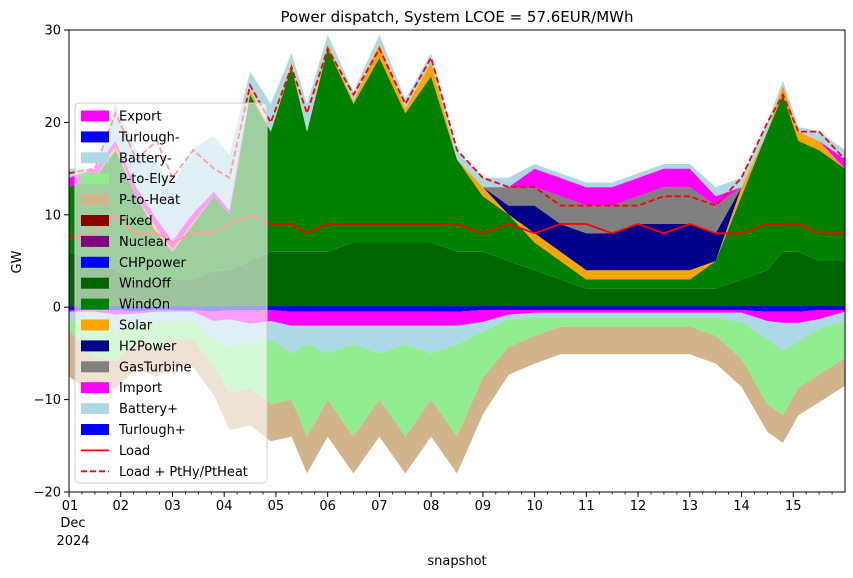 The image size is (853, 578). Describe the element at coordinates (140, 117) in the screenshot. I see `legend-label-export: Export` at that location.